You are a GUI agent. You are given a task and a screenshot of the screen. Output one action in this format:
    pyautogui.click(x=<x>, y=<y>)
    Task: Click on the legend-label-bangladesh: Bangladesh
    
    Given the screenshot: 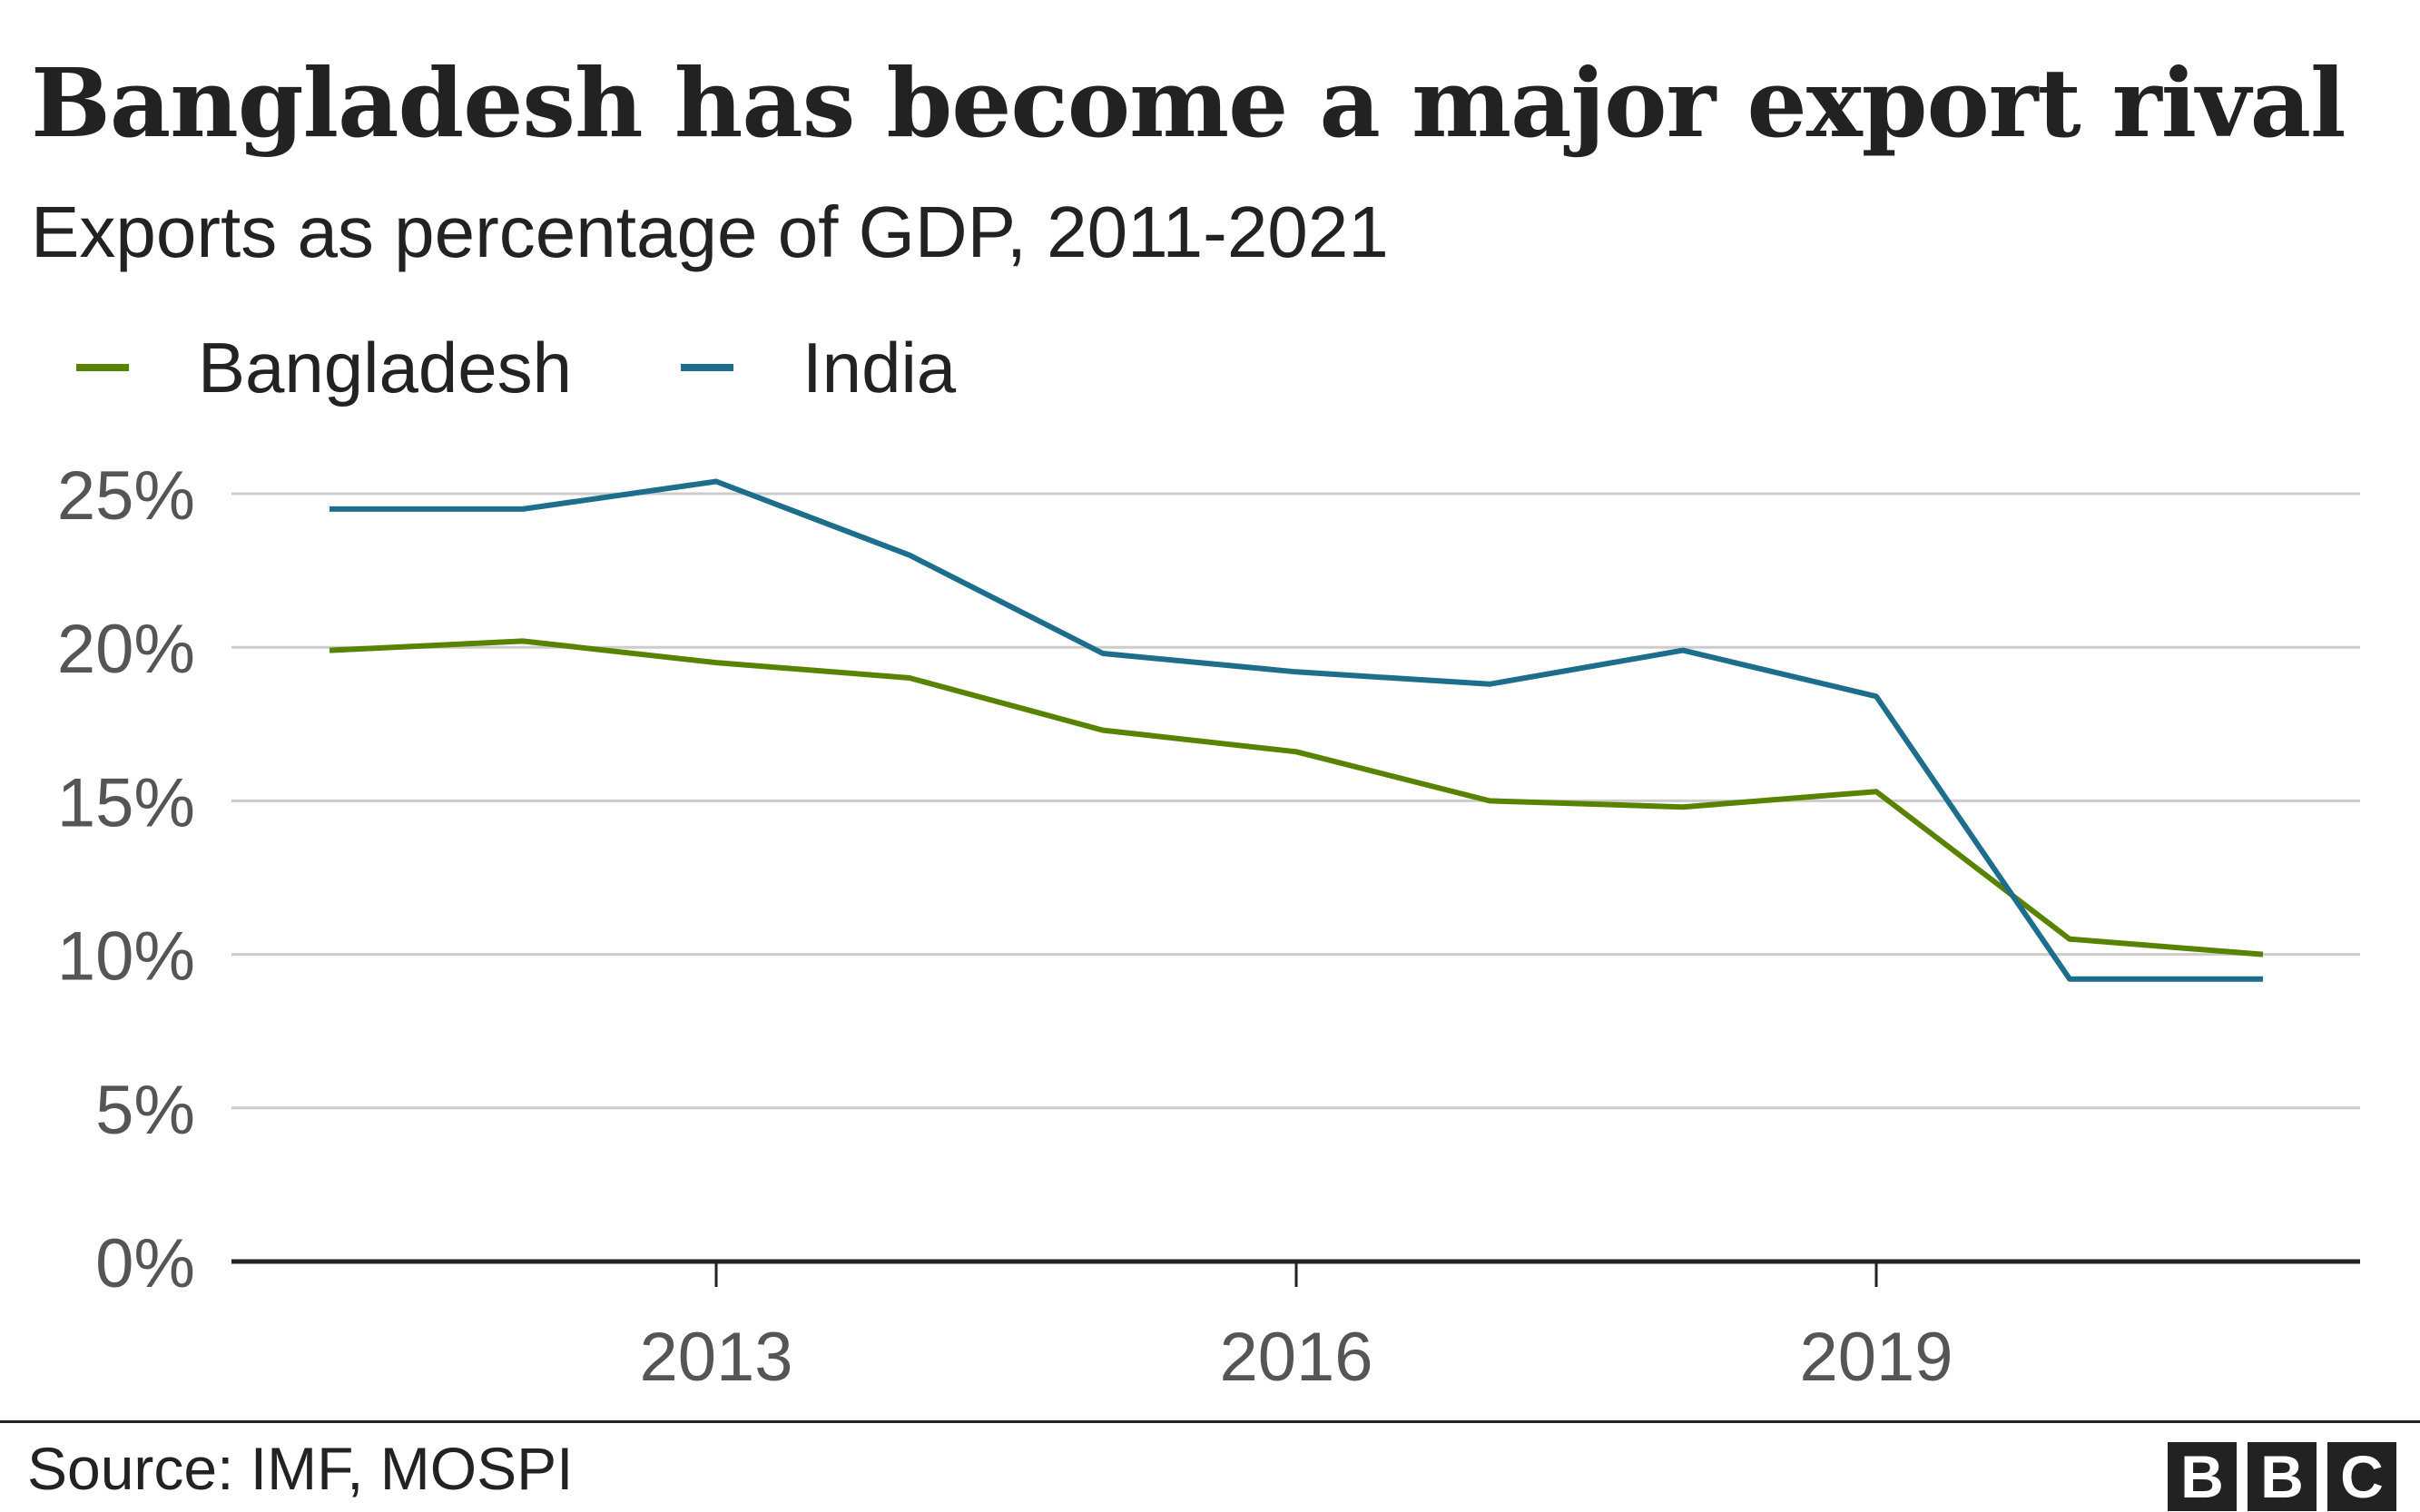 What is the action you would take?
    pyautogui.click(x=385, y=367)
    